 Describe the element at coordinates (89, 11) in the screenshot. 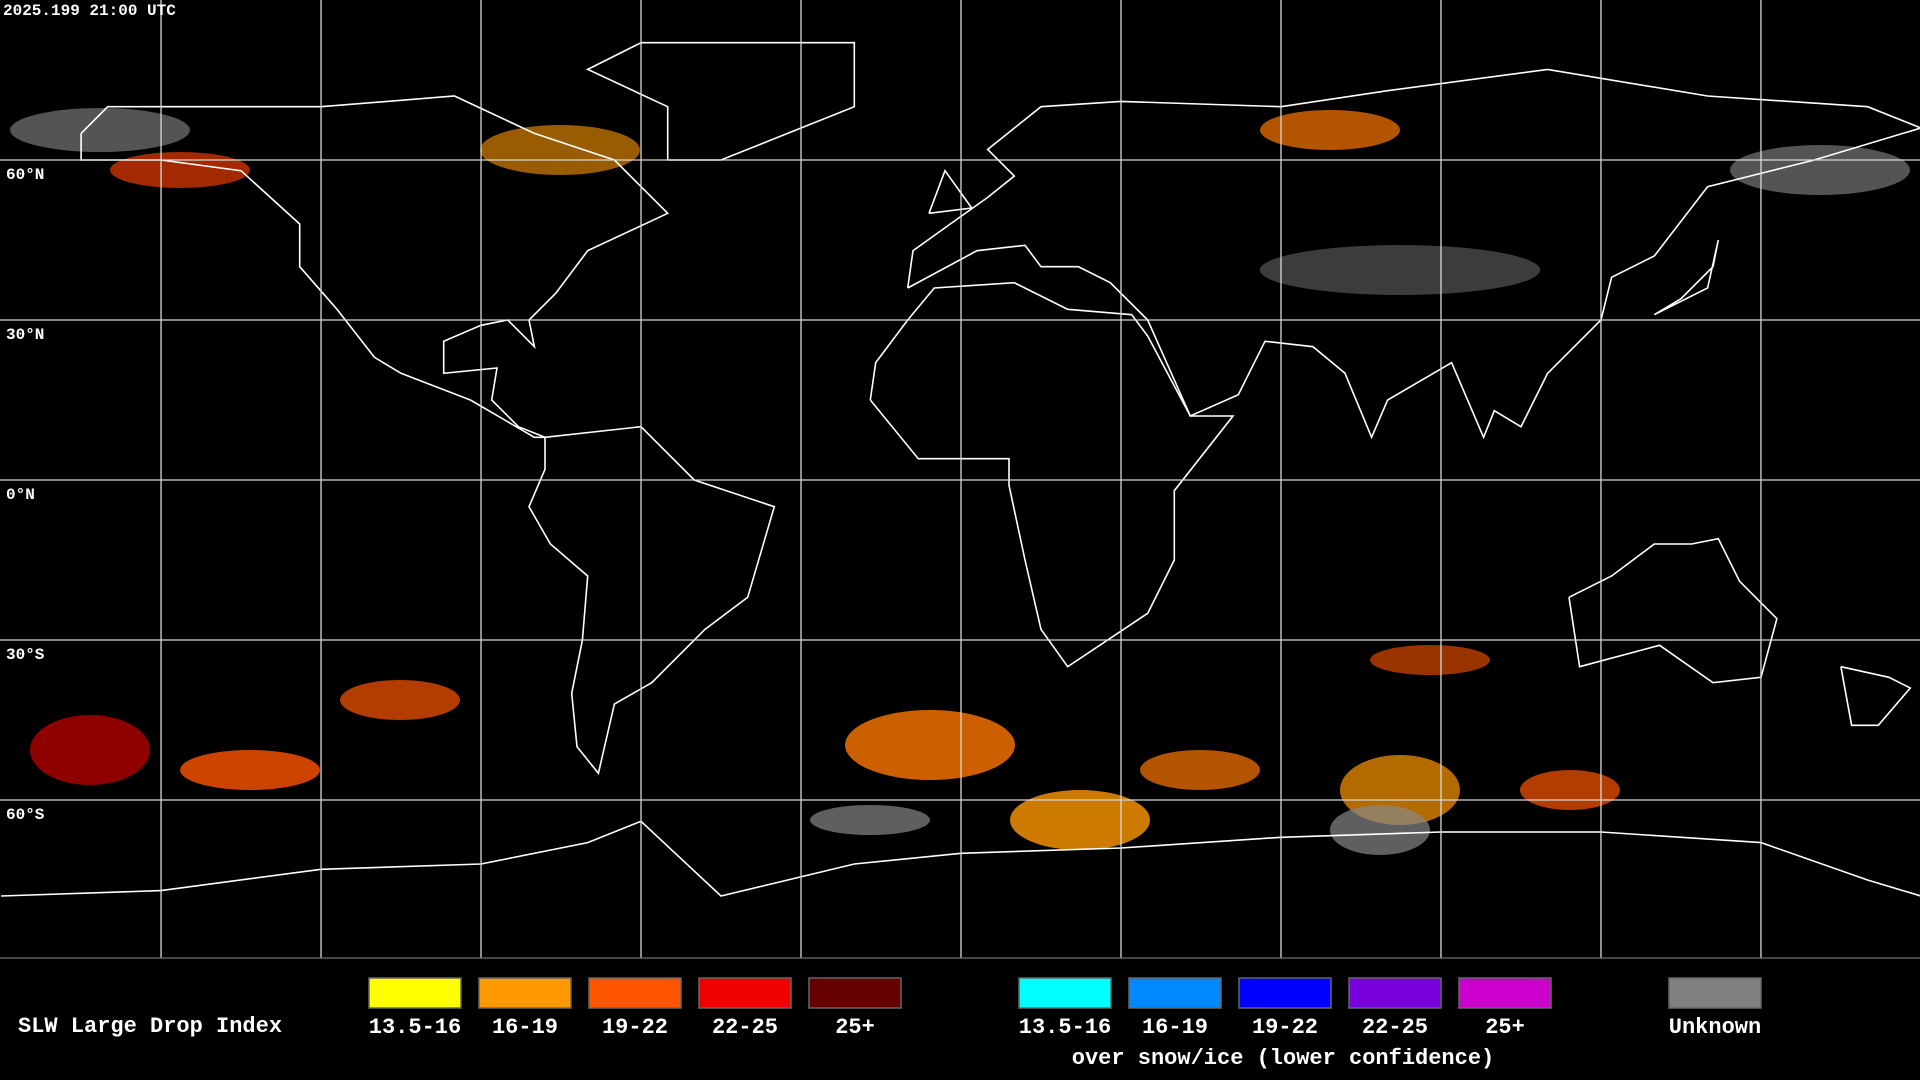

I see `timestamp: 2025.199 21:00 UTC` at that location.